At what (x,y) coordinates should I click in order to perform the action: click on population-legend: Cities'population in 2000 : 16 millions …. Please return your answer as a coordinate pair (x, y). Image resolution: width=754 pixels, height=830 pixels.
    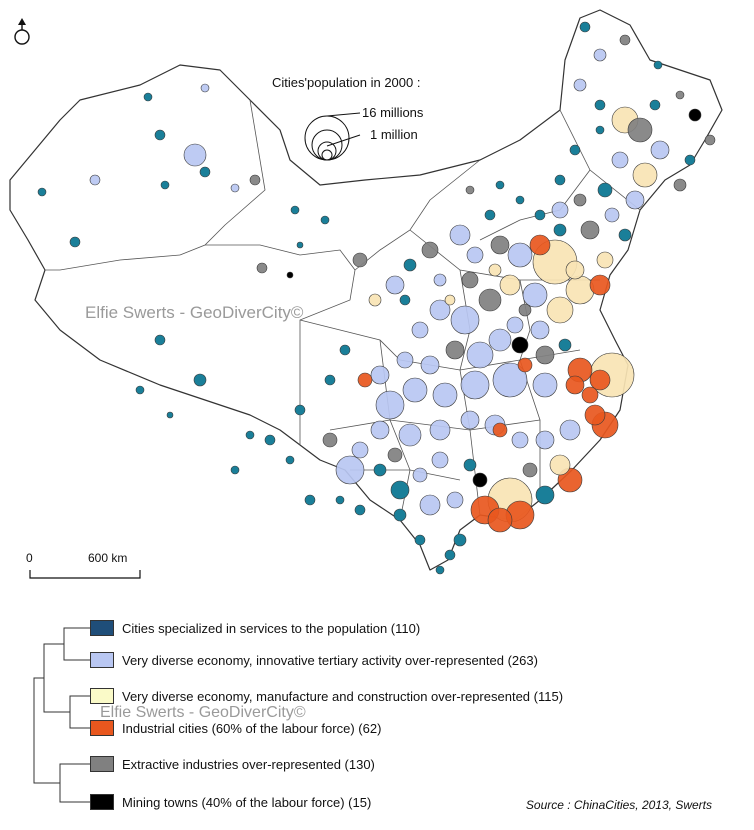
    Looking at the image, I should click on (348, 118).